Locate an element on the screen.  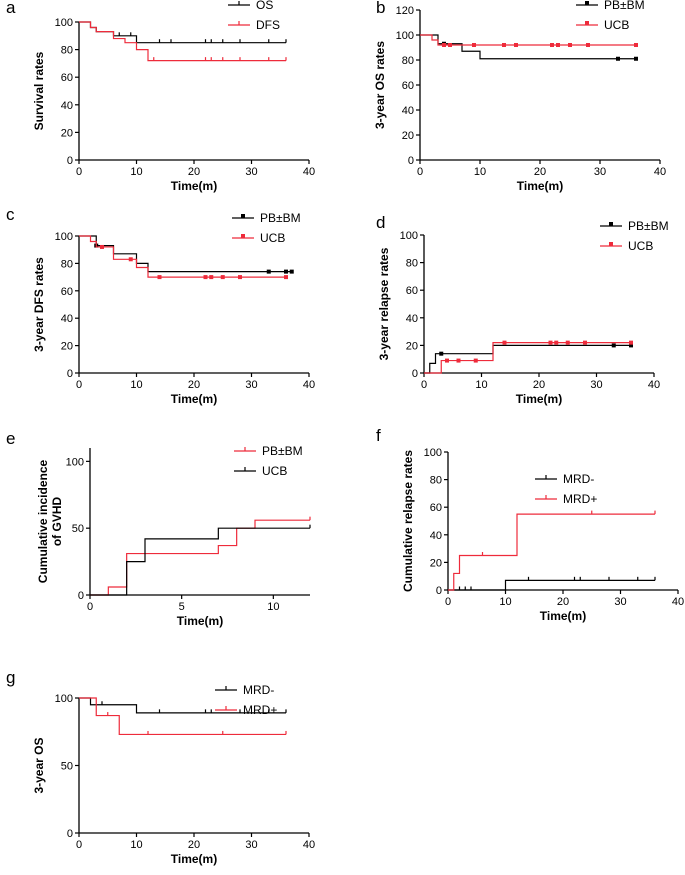
y-tick-label-d: 20 is located at coordinates (412, 346).